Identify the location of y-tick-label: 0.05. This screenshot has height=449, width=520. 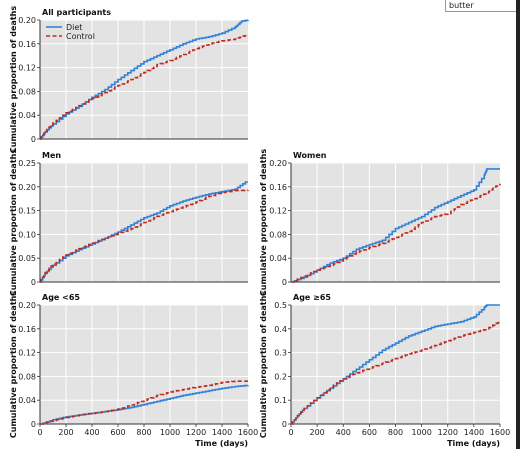
(27, 258).